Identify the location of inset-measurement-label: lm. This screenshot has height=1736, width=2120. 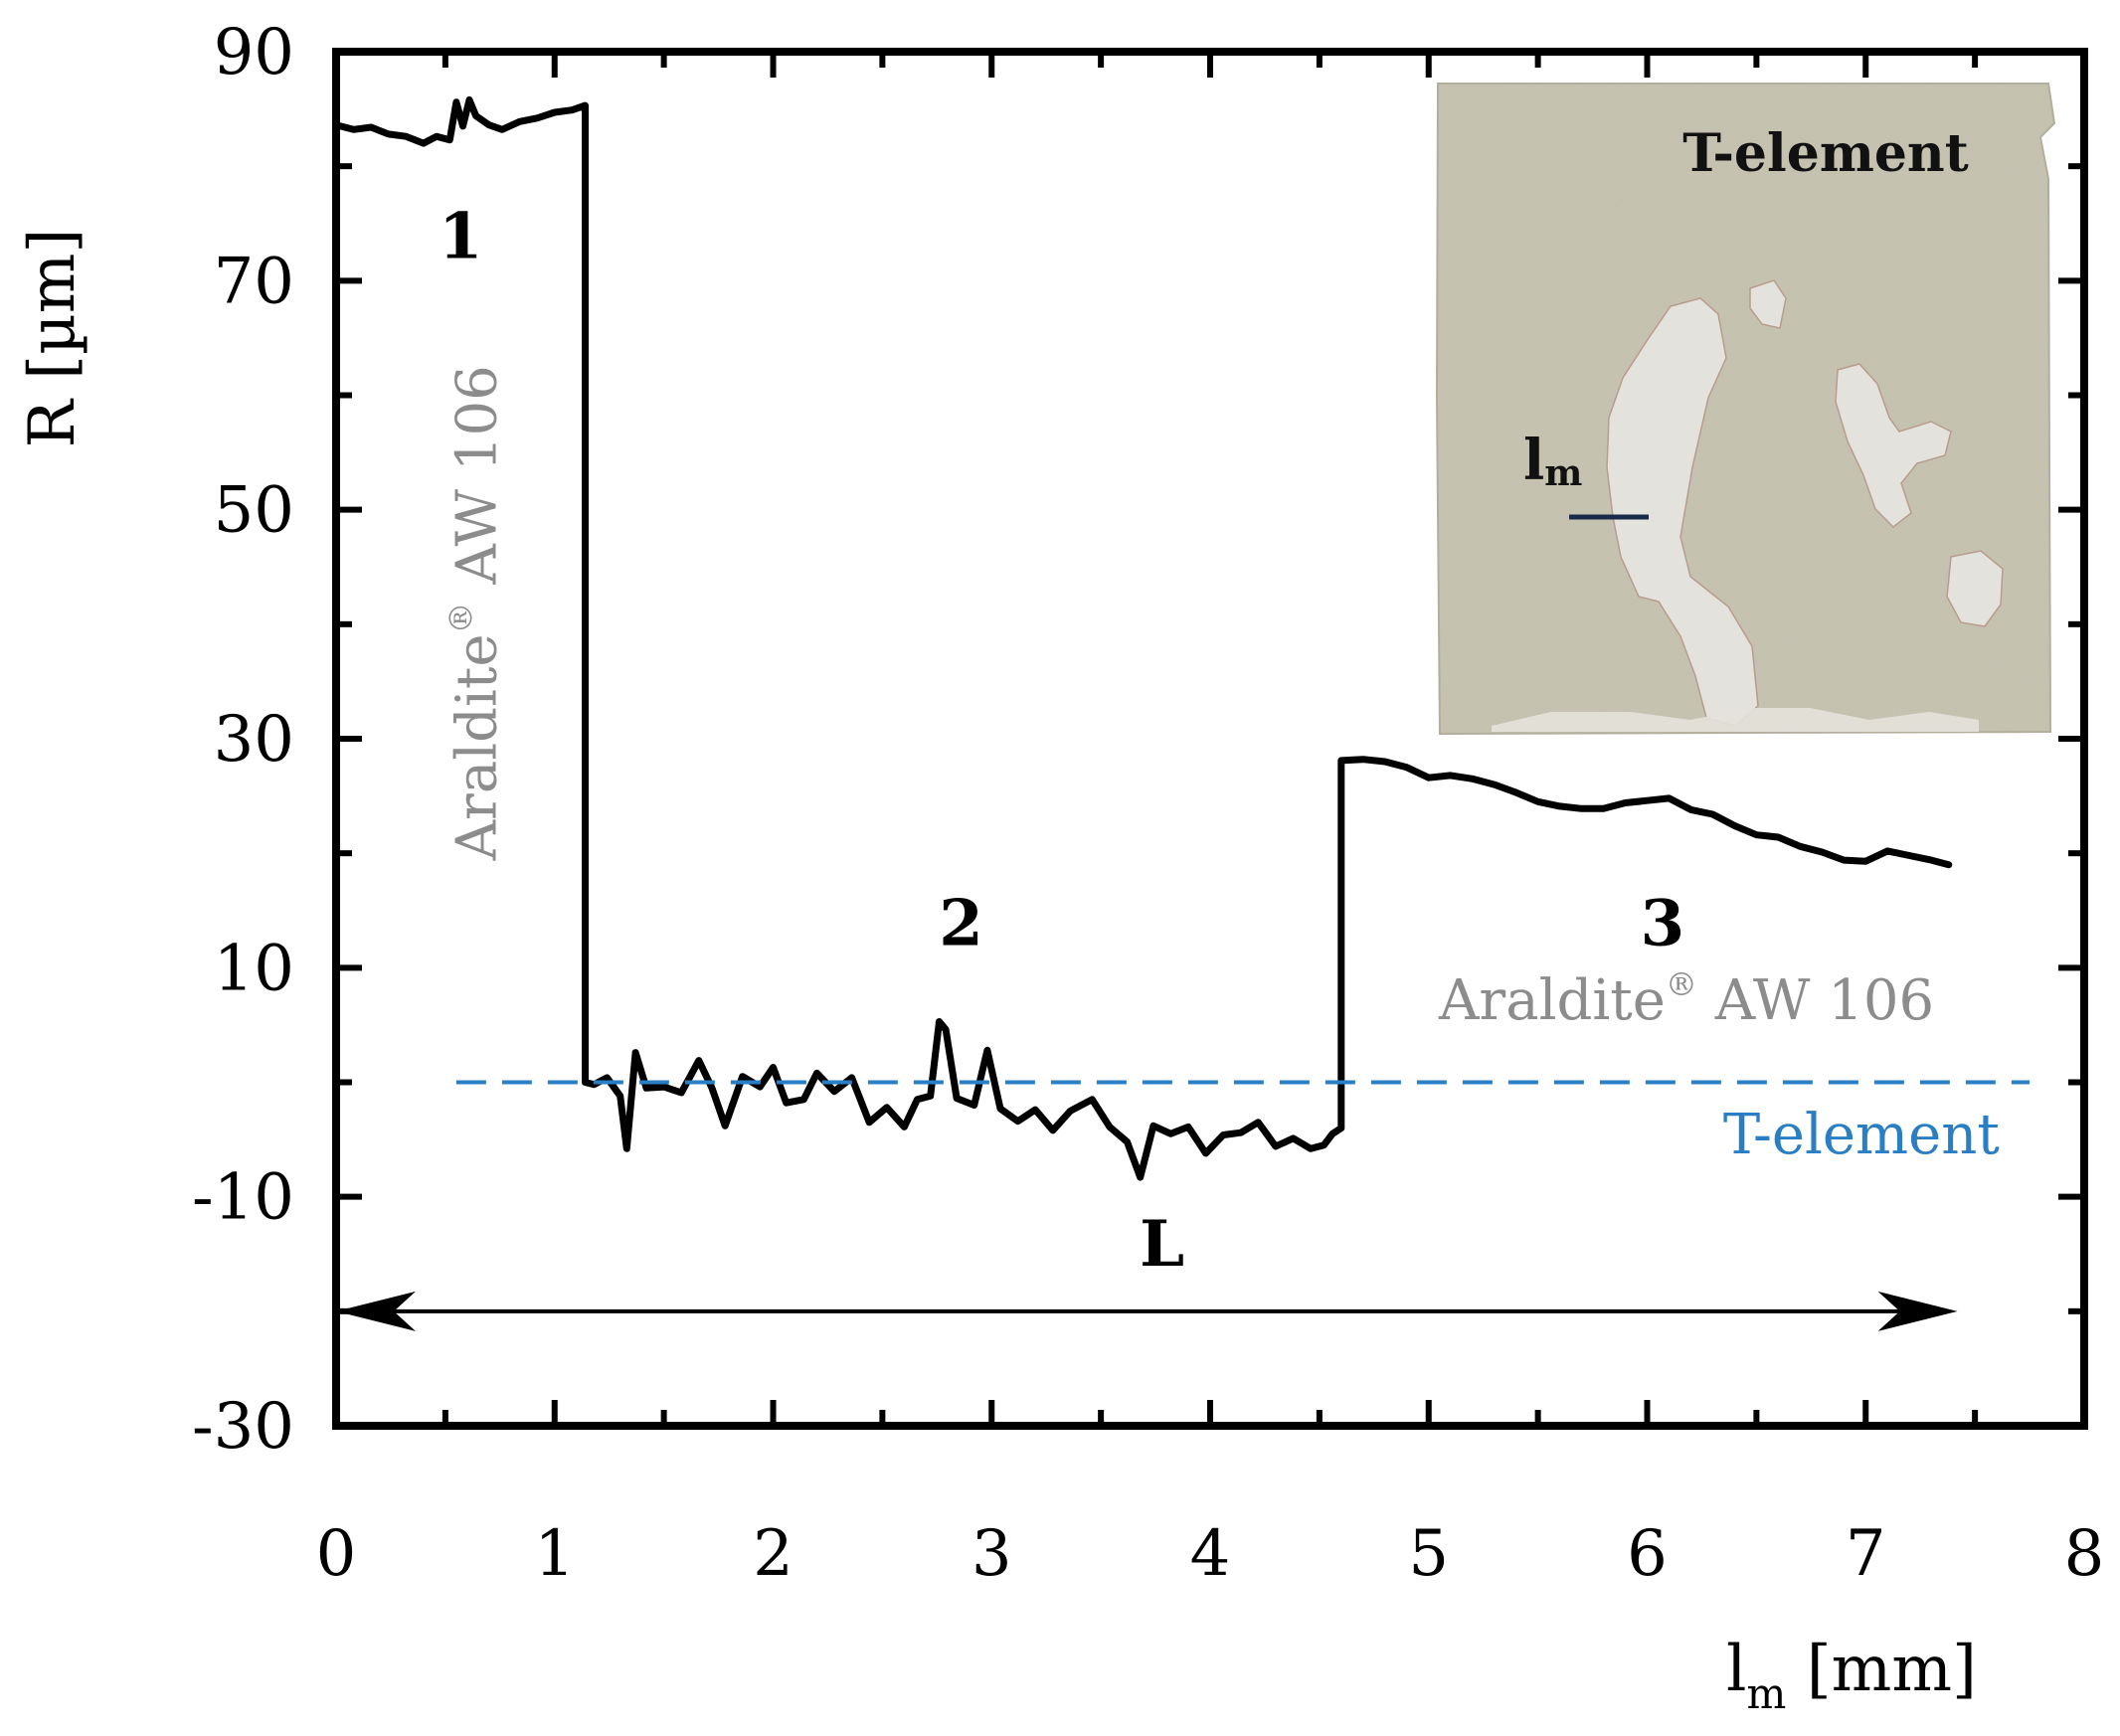
(1553, 461).